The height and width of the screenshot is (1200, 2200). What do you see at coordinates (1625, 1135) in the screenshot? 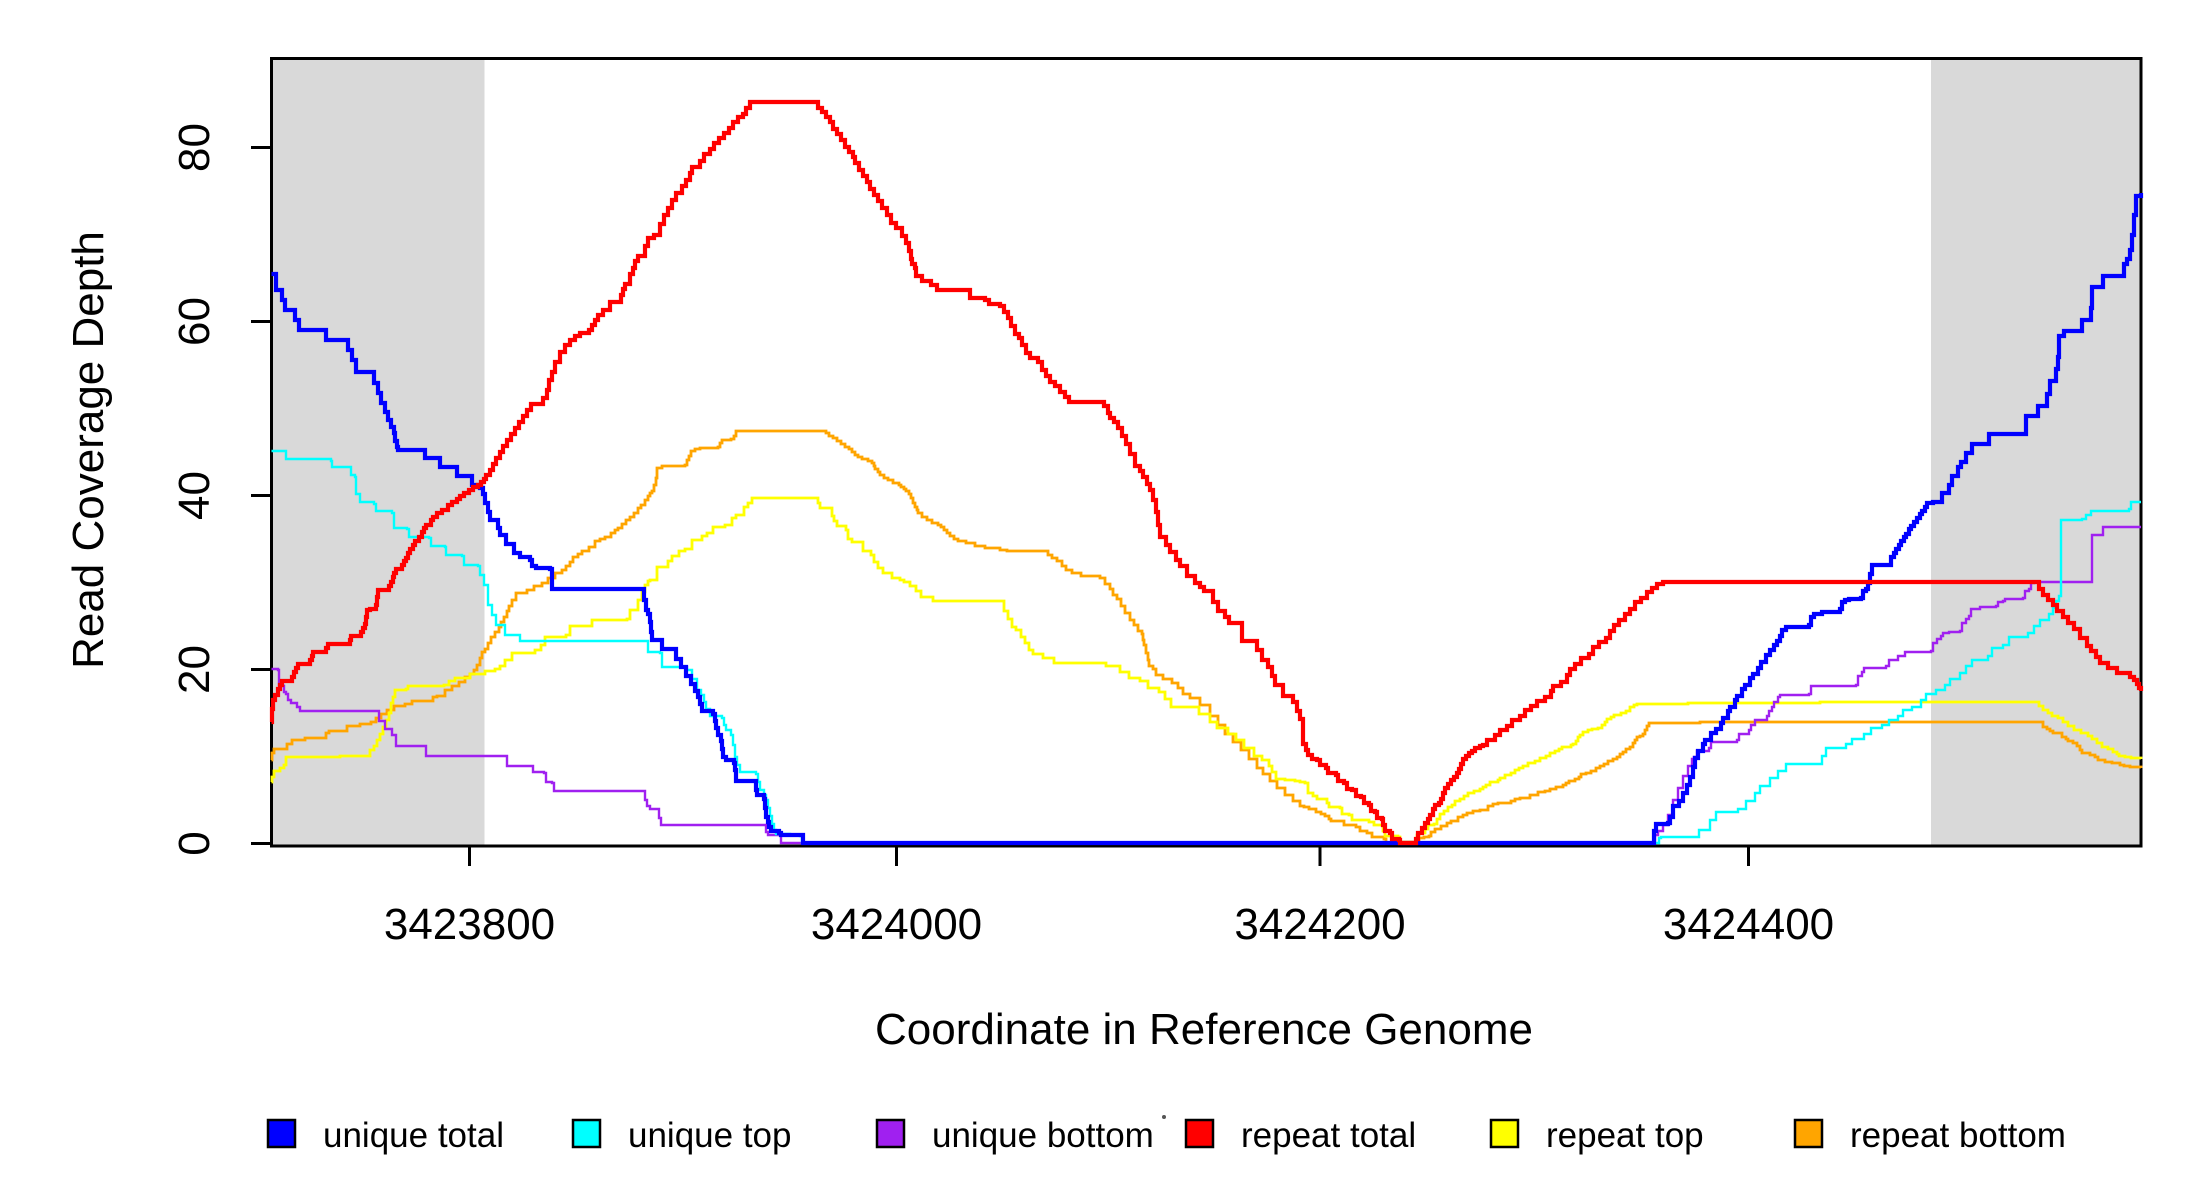
I see `svg-text: repeat top` at bounding box center [1625, 1135].